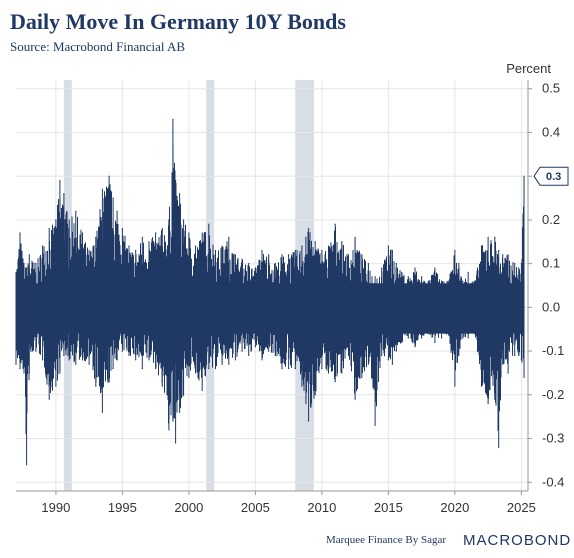  I want to click on y-tick-label-8: -0.3, so click(553, 438).